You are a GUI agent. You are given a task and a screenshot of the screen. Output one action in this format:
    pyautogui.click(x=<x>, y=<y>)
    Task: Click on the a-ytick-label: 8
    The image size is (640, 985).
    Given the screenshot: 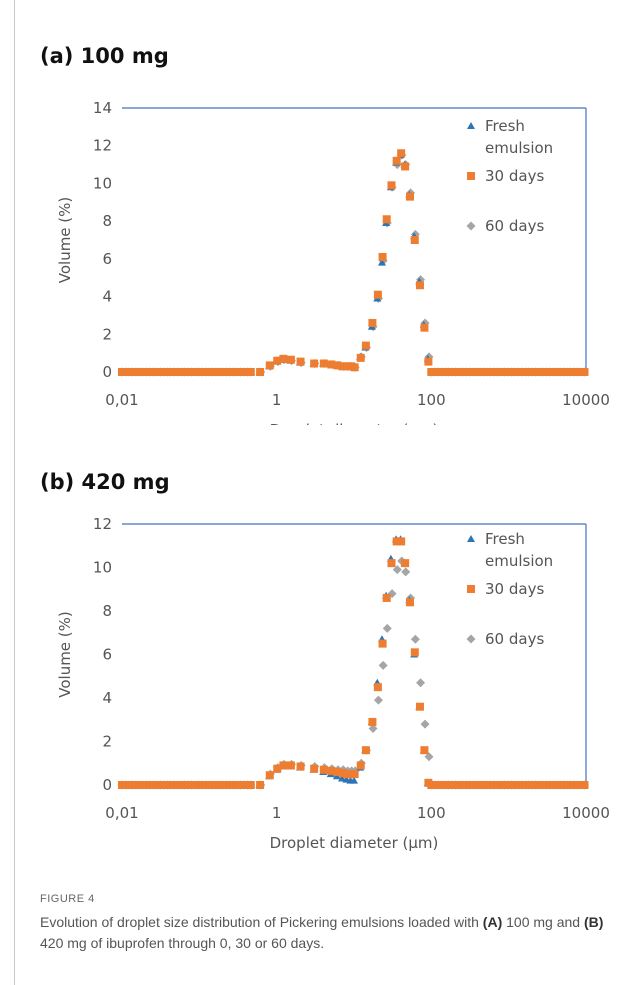 What is the action you would take?
    pyautogui.click(x=107, y=221)
    